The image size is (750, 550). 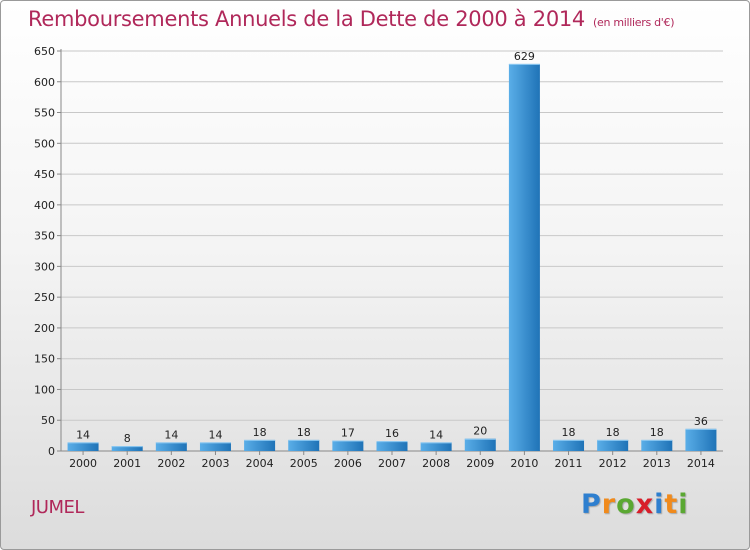 What do you see at coordinates (436, 434) in the screenshot?
I see `data-label-2008: 14` at bounding box center [436, 434].